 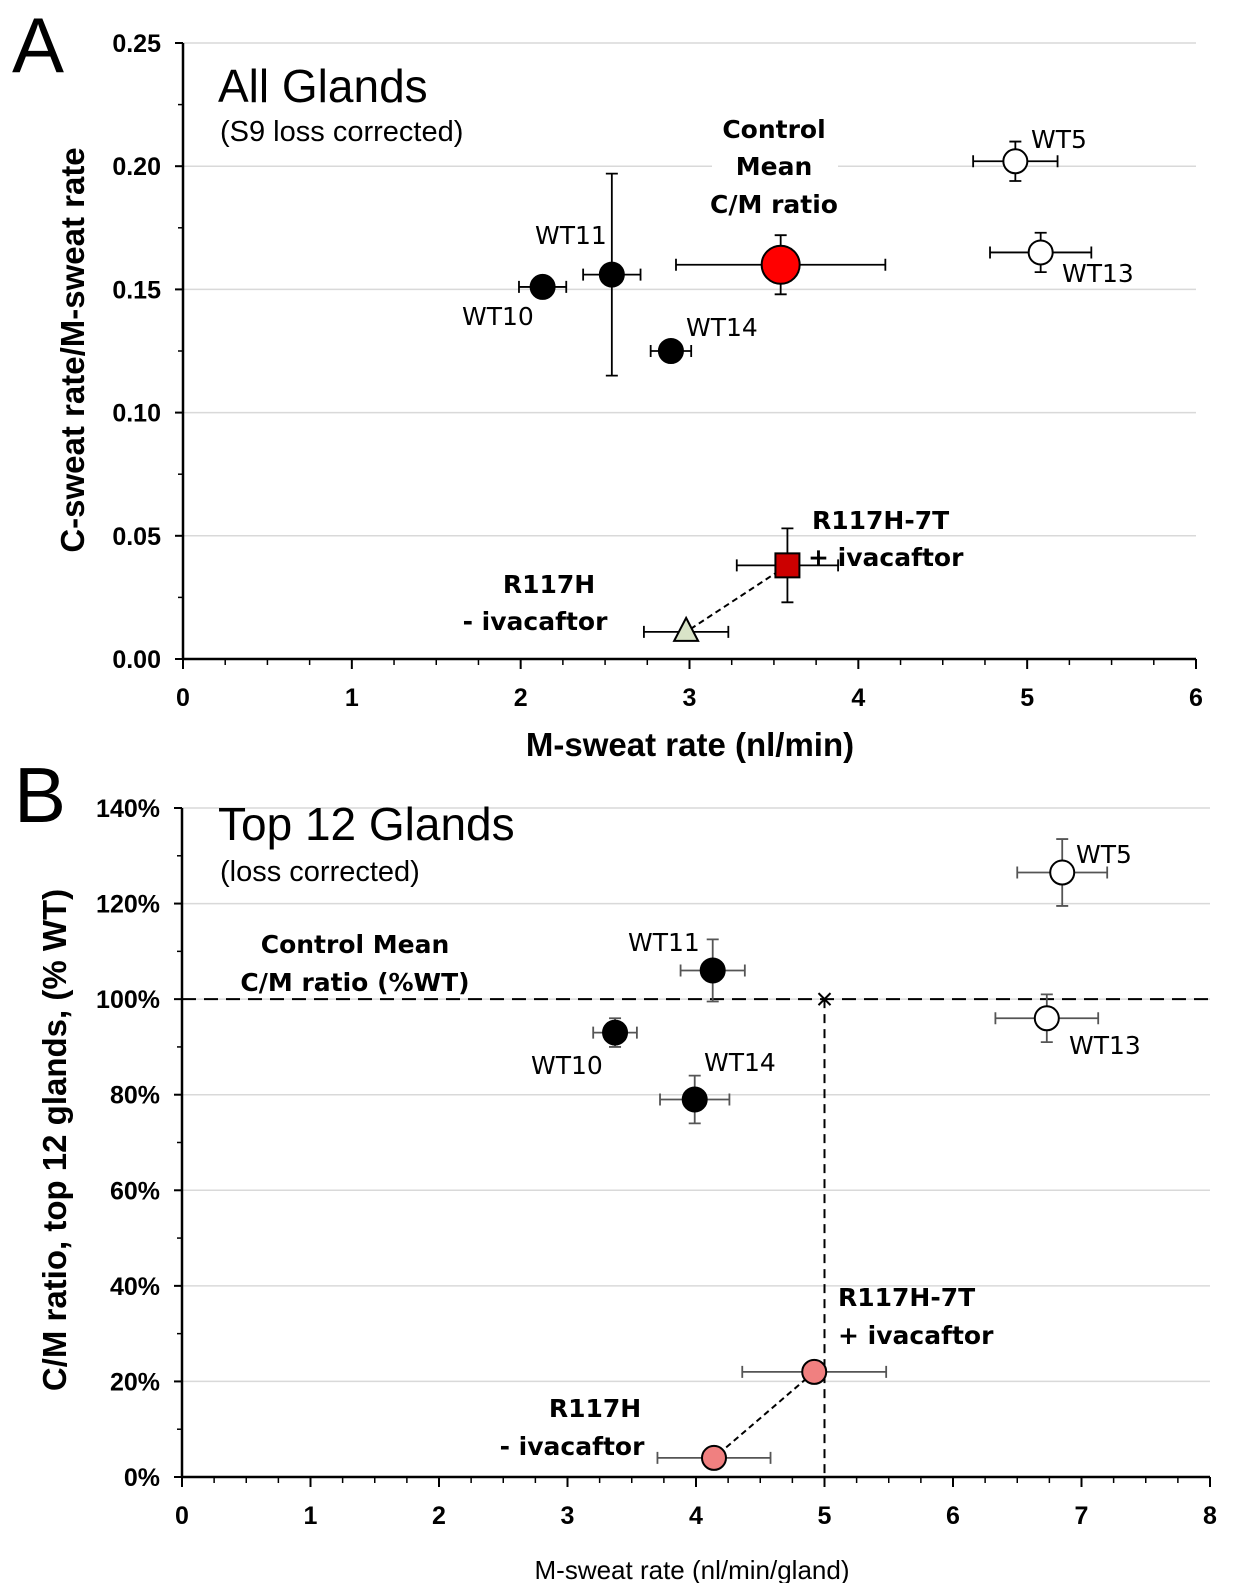 I want to click on point-label-wt5-a: WT5, so click(x=1059, y=139).